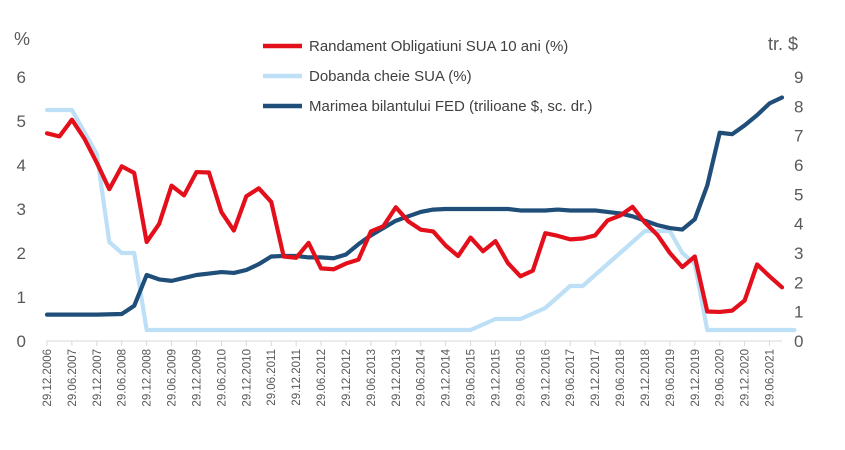  Describe the element at coordinates (798, 77) in the screenshot. I see `right-tick-label: 9` at that location.